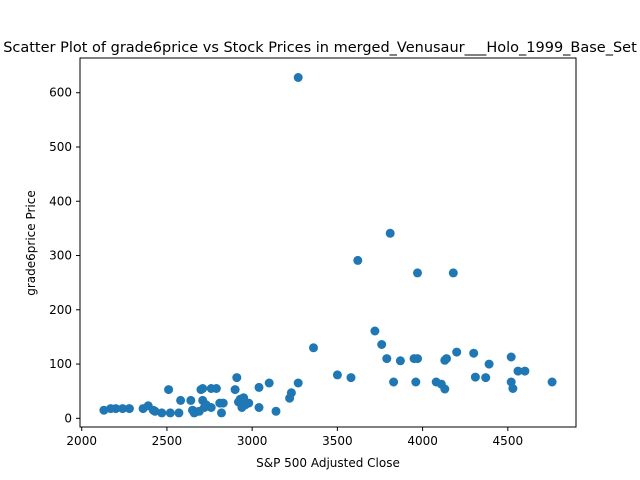 The height and width of the screenshot is (480, 640). Describe the element at coordinates (422, 441) in the screenshot. I see `x-tick-label: 4000` at that location.